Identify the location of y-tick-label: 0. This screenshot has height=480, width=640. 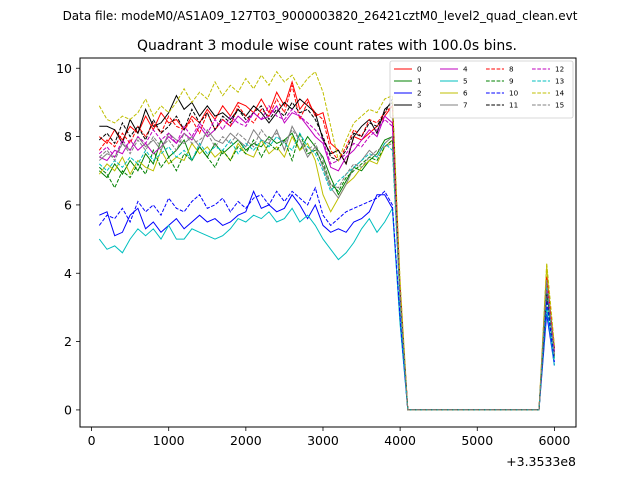
(68, 409).